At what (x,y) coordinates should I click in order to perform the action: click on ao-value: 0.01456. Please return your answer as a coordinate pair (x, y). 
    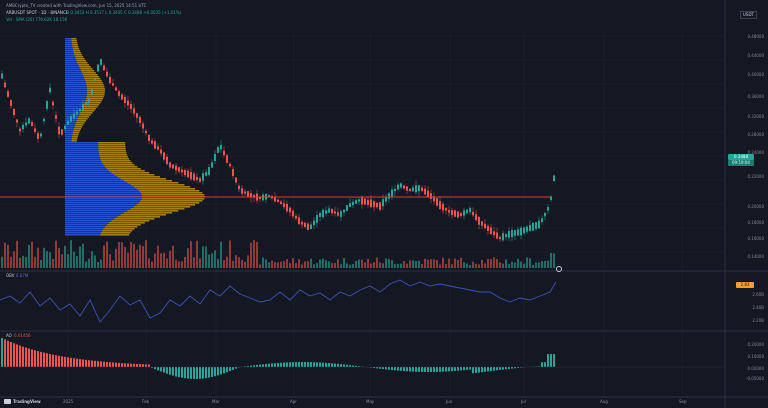
    Looking at the image, I should click on (22, 335).